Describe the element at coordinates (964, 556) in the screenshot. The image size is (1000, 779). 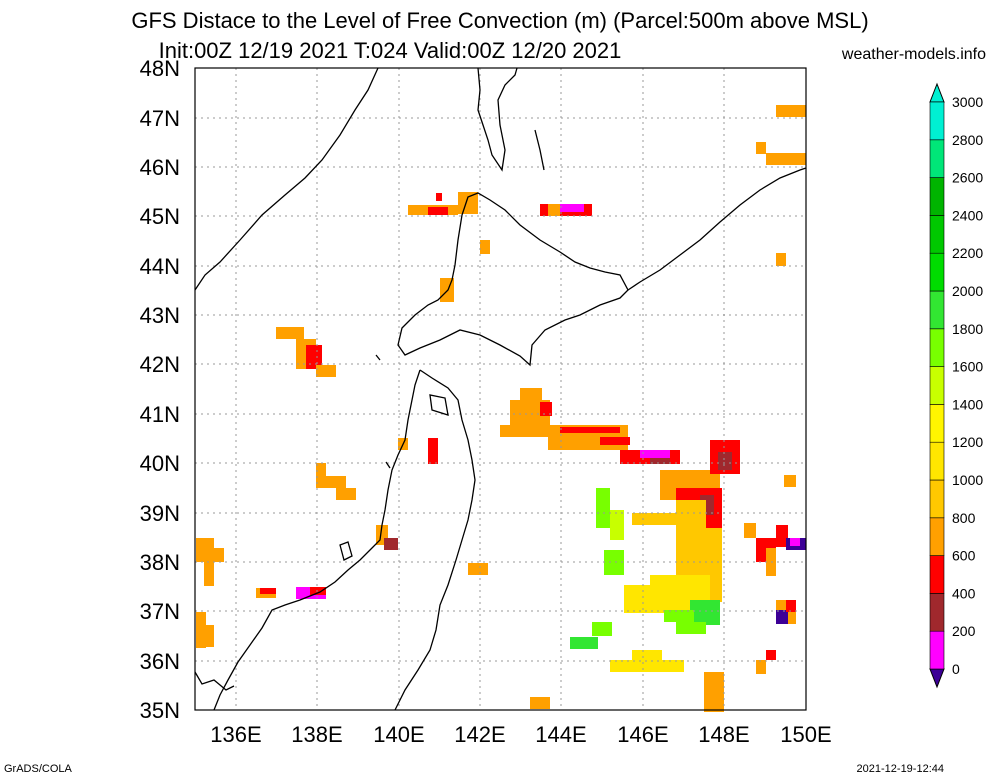
I see `colorbar-tick-label: 600` at that location.